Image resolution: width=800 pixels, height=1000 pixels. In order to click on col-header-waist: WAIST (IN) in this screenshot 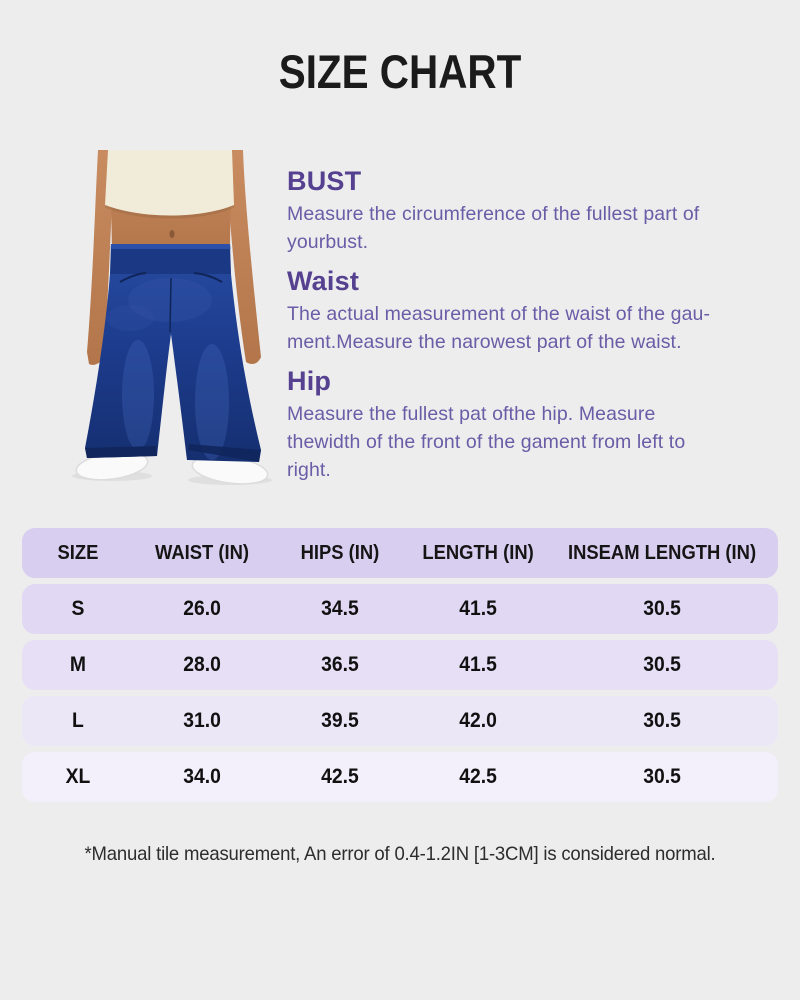, I will do `click(201, 552)`.